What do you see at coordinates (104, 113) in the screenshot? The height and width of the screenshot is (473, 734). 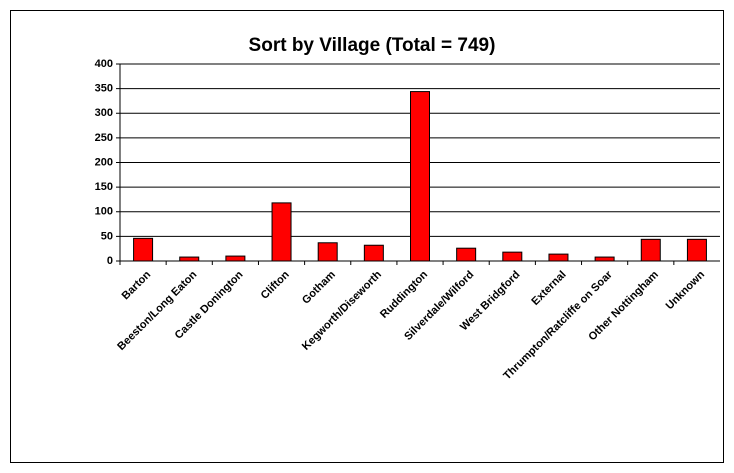 I see `y-tick-label: 300` at bounding box center [104, 113].